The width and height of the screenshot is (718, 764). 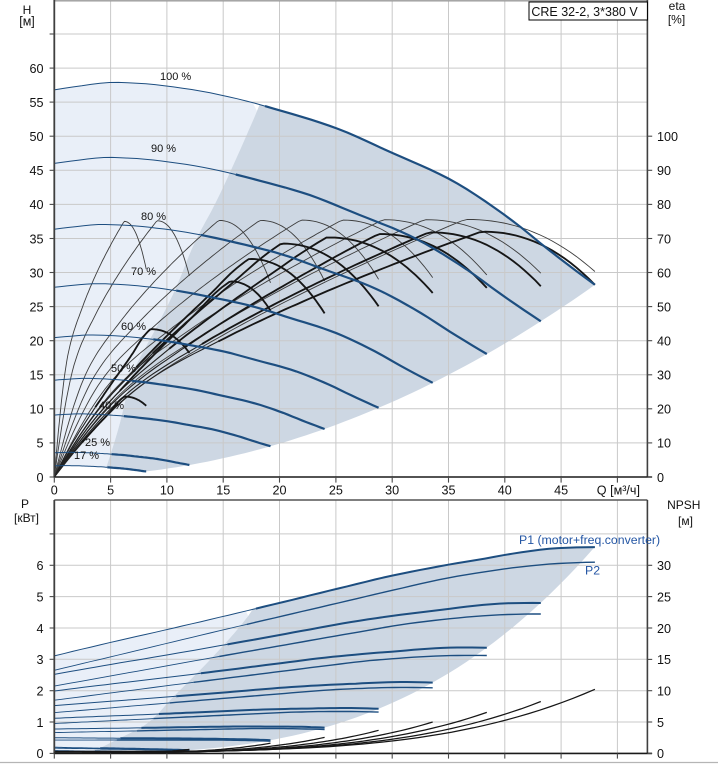 I want to click on svg-text: [кВт], so click(x=26, y=518).